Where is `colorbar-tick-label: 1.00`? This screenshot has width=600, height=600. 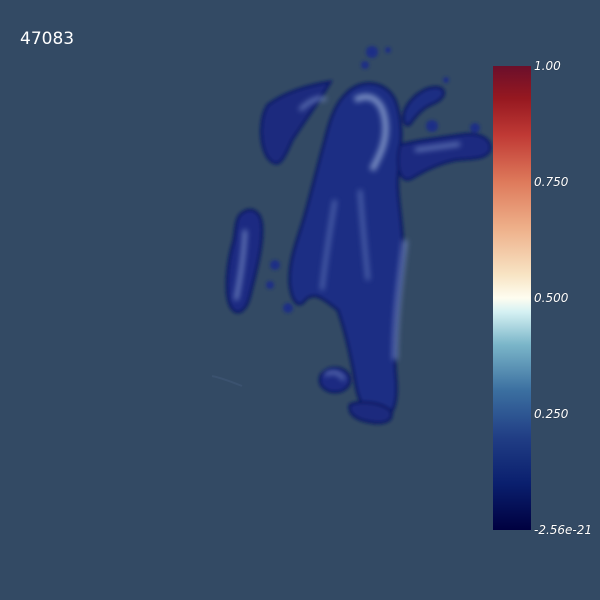
colorbar-tick-label: 1.00 is located at coordinates (547, 66).